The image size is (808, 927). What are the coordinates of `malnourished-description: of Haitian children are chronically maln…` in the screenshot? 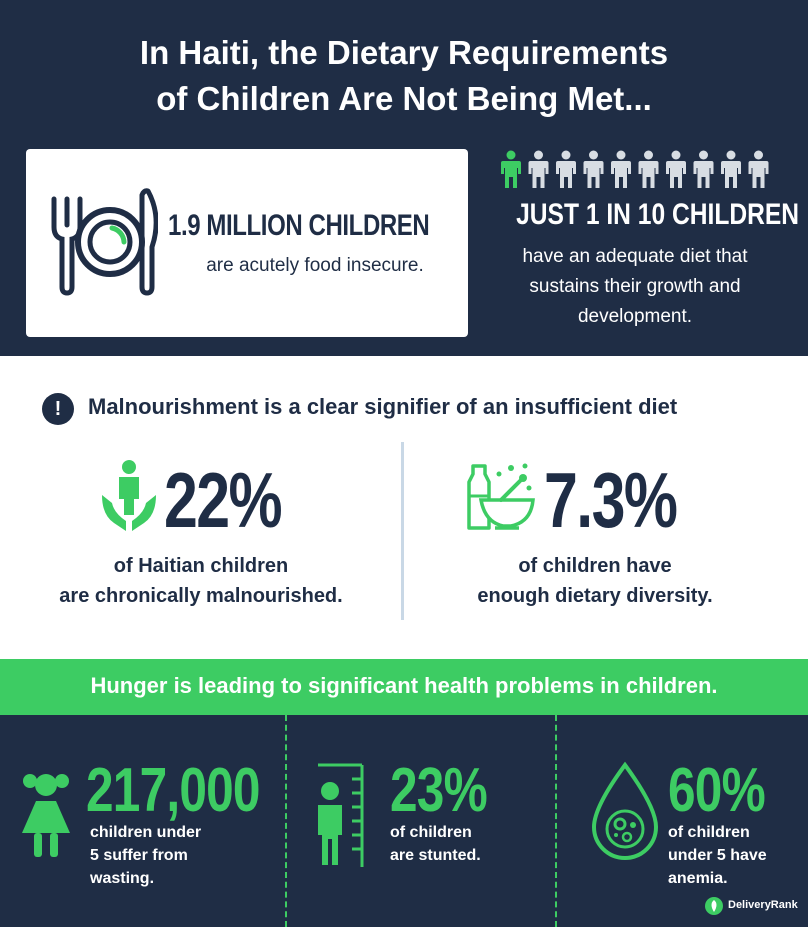 It's located at (201, 581).